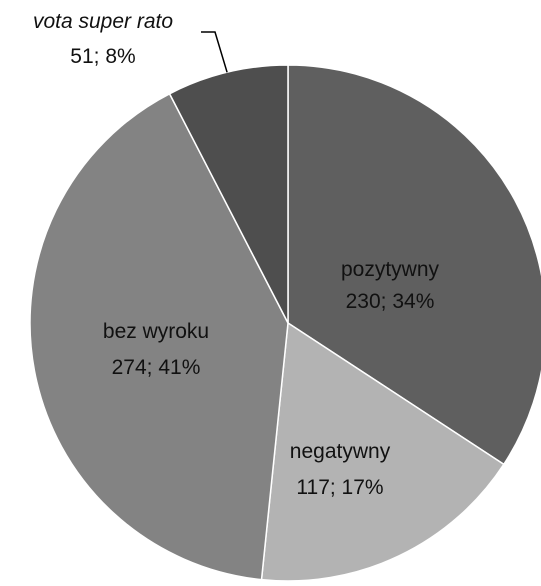  What do you see at coordinates (390, 285) in the screenshot?
I see `slice-label-pozytywny: pozytywny 230; 34%` at bounding box center [390, 285].